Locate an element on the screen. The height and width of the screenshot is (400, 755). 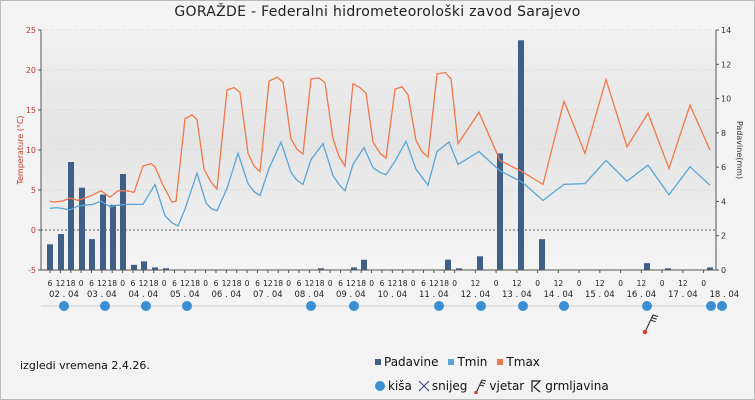
forecast-caption: izgledi vremena 2.4.26. is located at coordinates (85, 365).